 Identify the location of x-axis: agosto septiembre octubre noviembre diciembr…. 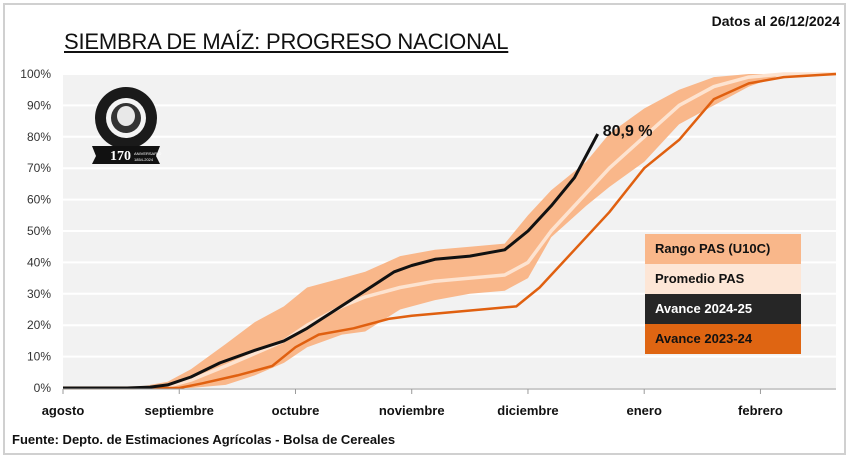
(439, 403).